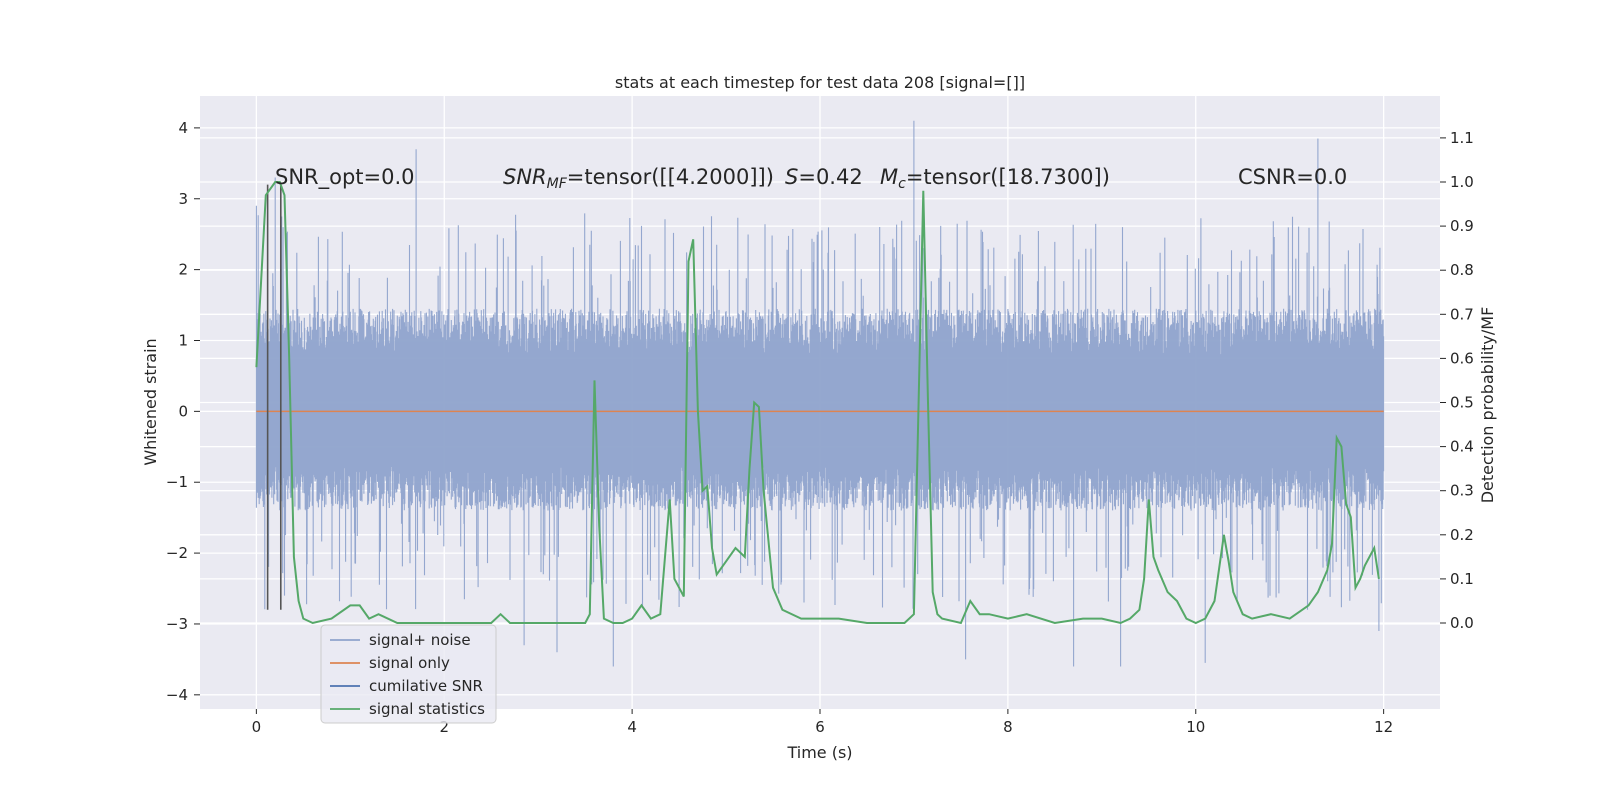 The image size is (1600, 800). Describe the element at coordinates (1383, 727) in the screenshot. I see `x-tick-label: 12` at that location.